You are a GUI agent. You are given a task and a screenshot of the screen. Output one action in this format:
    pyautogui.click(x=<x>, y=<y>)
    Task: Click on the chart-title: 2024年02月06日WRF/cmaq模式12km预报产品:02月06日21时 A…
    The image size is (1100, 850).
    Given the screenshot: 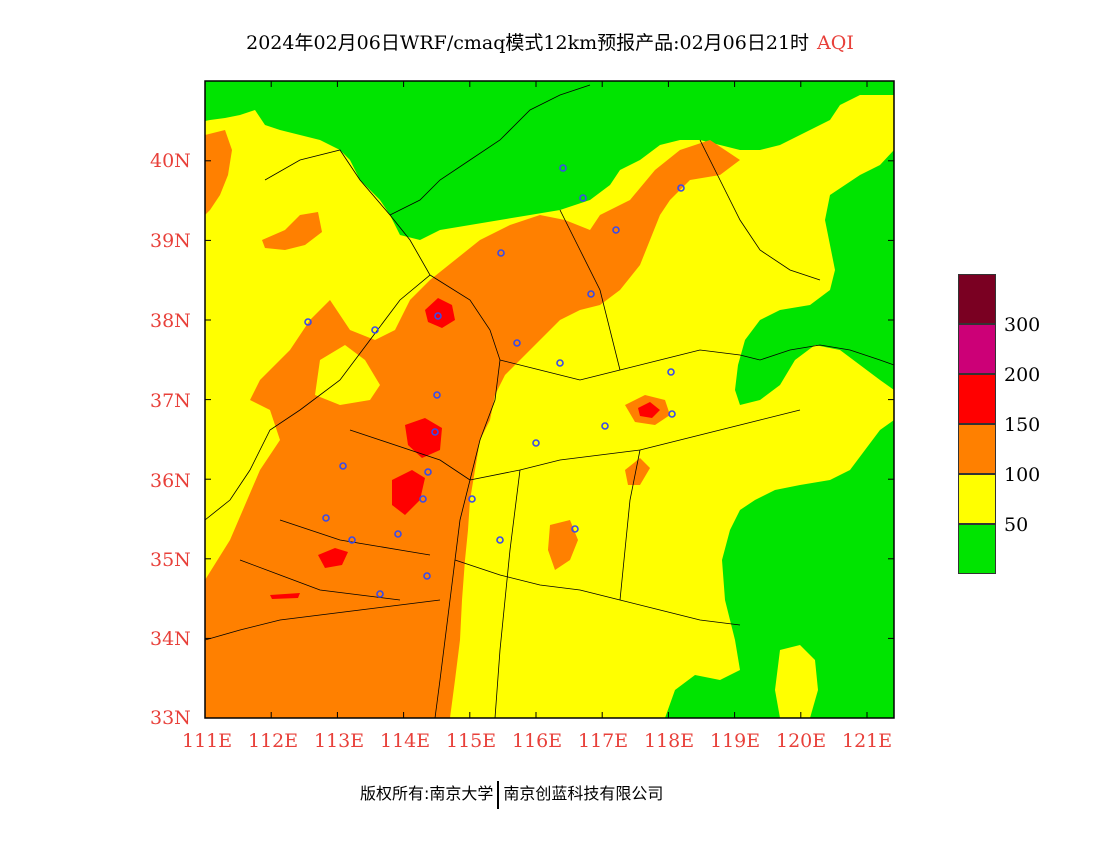 What is the action you would take?
    pyautogui.click(x=550, y=41)
    